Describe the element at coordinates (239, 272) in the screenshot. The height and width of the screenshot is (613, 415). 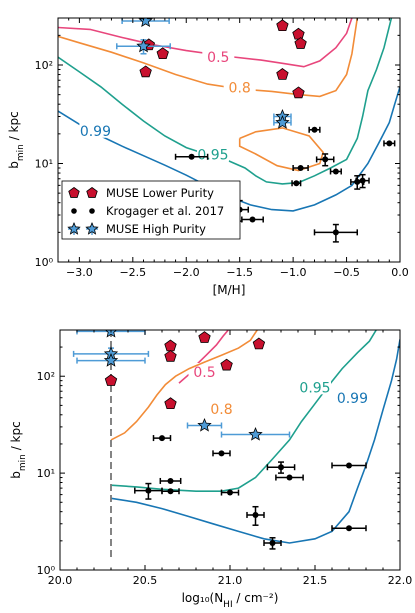
I see `x-tick-label: −1.5` at that location.